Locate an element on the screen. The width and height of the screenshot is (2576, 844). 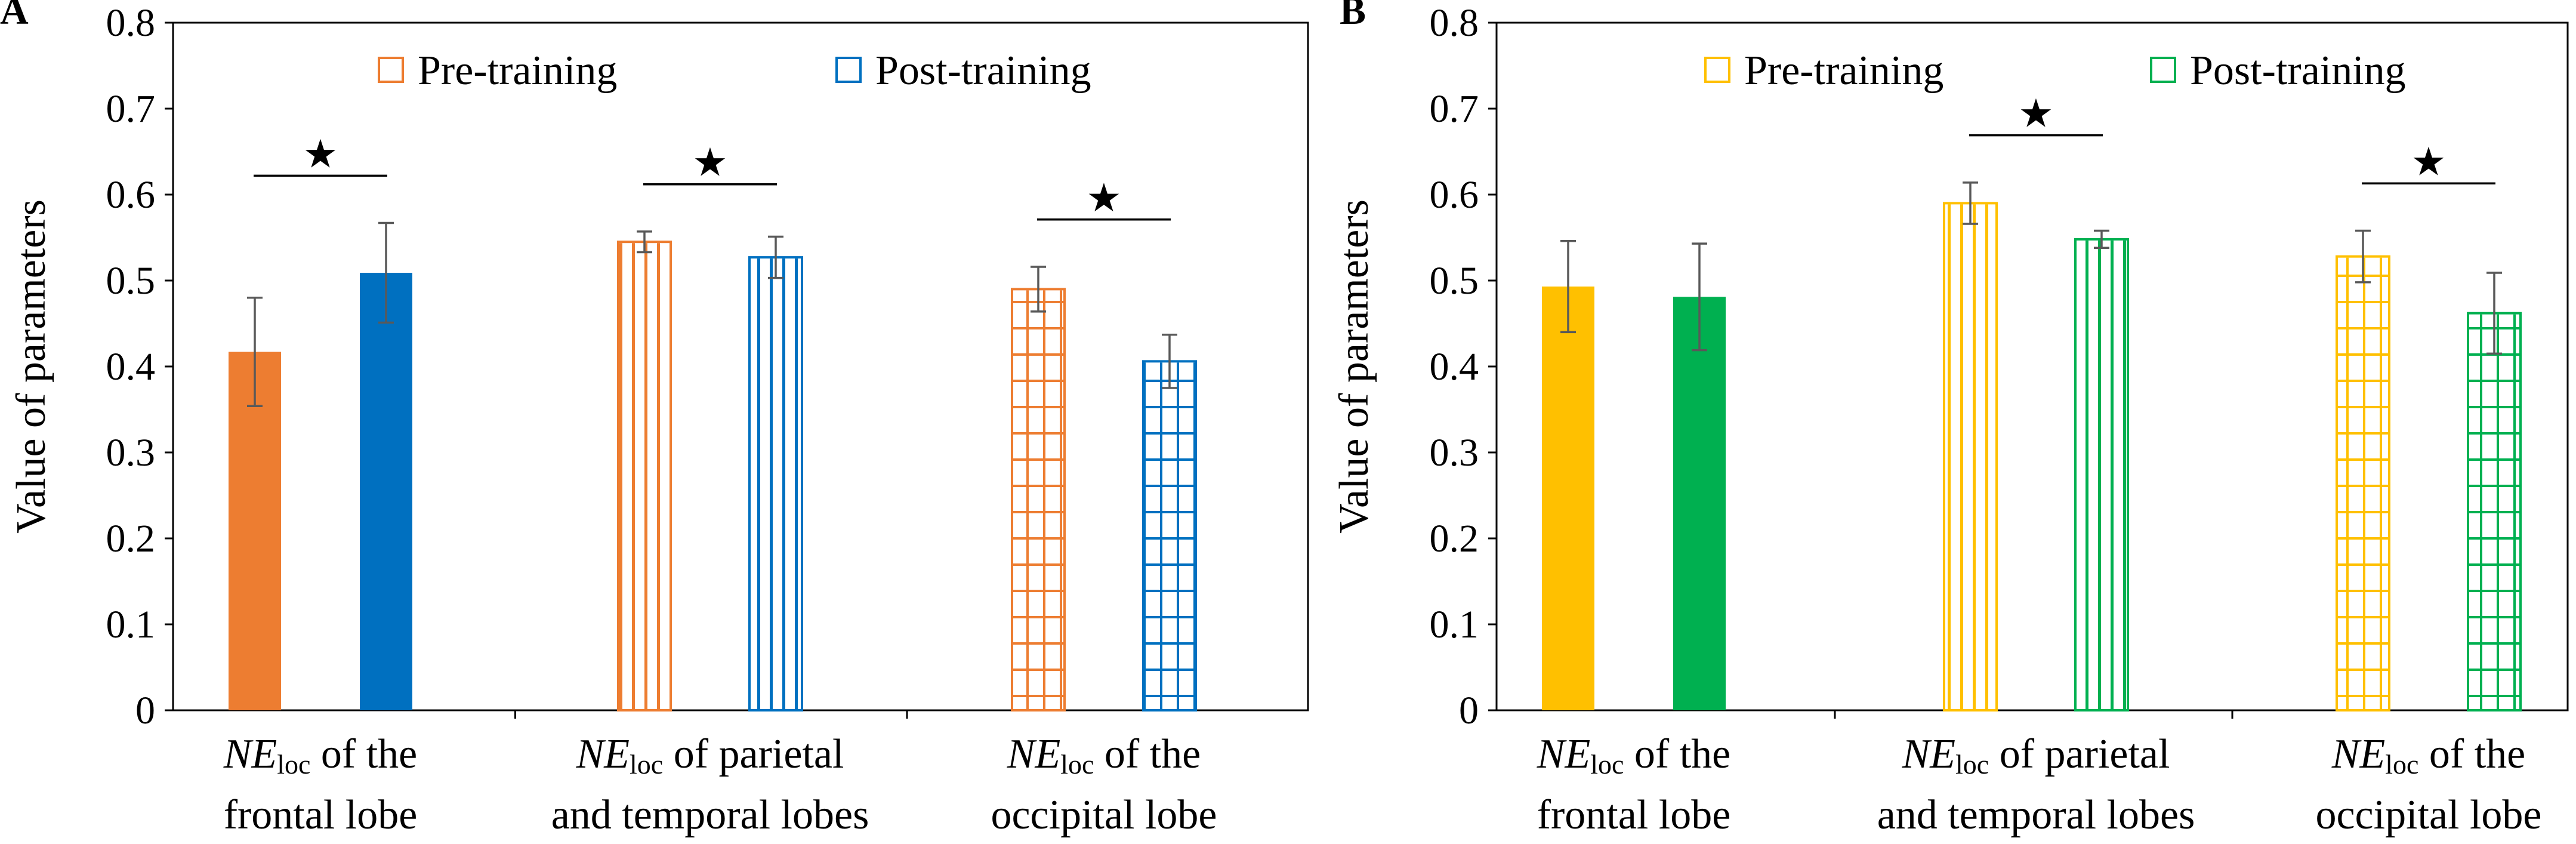
x-category-label-line1: NEloc of parietal is located at coordinates (710, 755).